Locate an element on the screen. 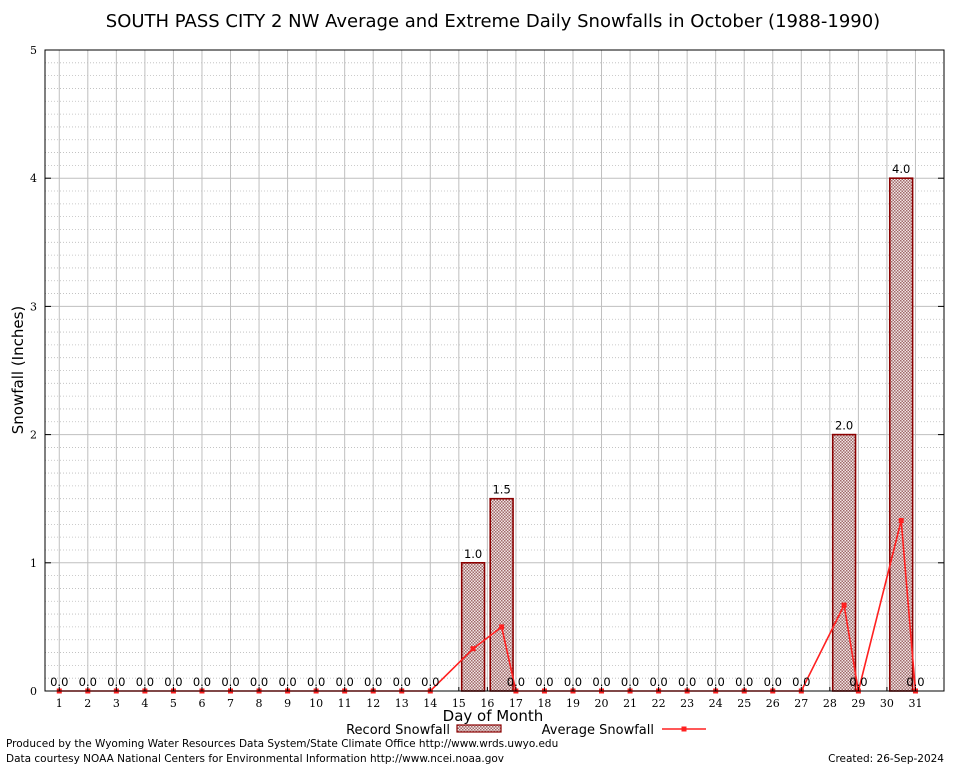 The image size is (954, 768). y-tick-label: 2 is located at coordinates (33, 435).